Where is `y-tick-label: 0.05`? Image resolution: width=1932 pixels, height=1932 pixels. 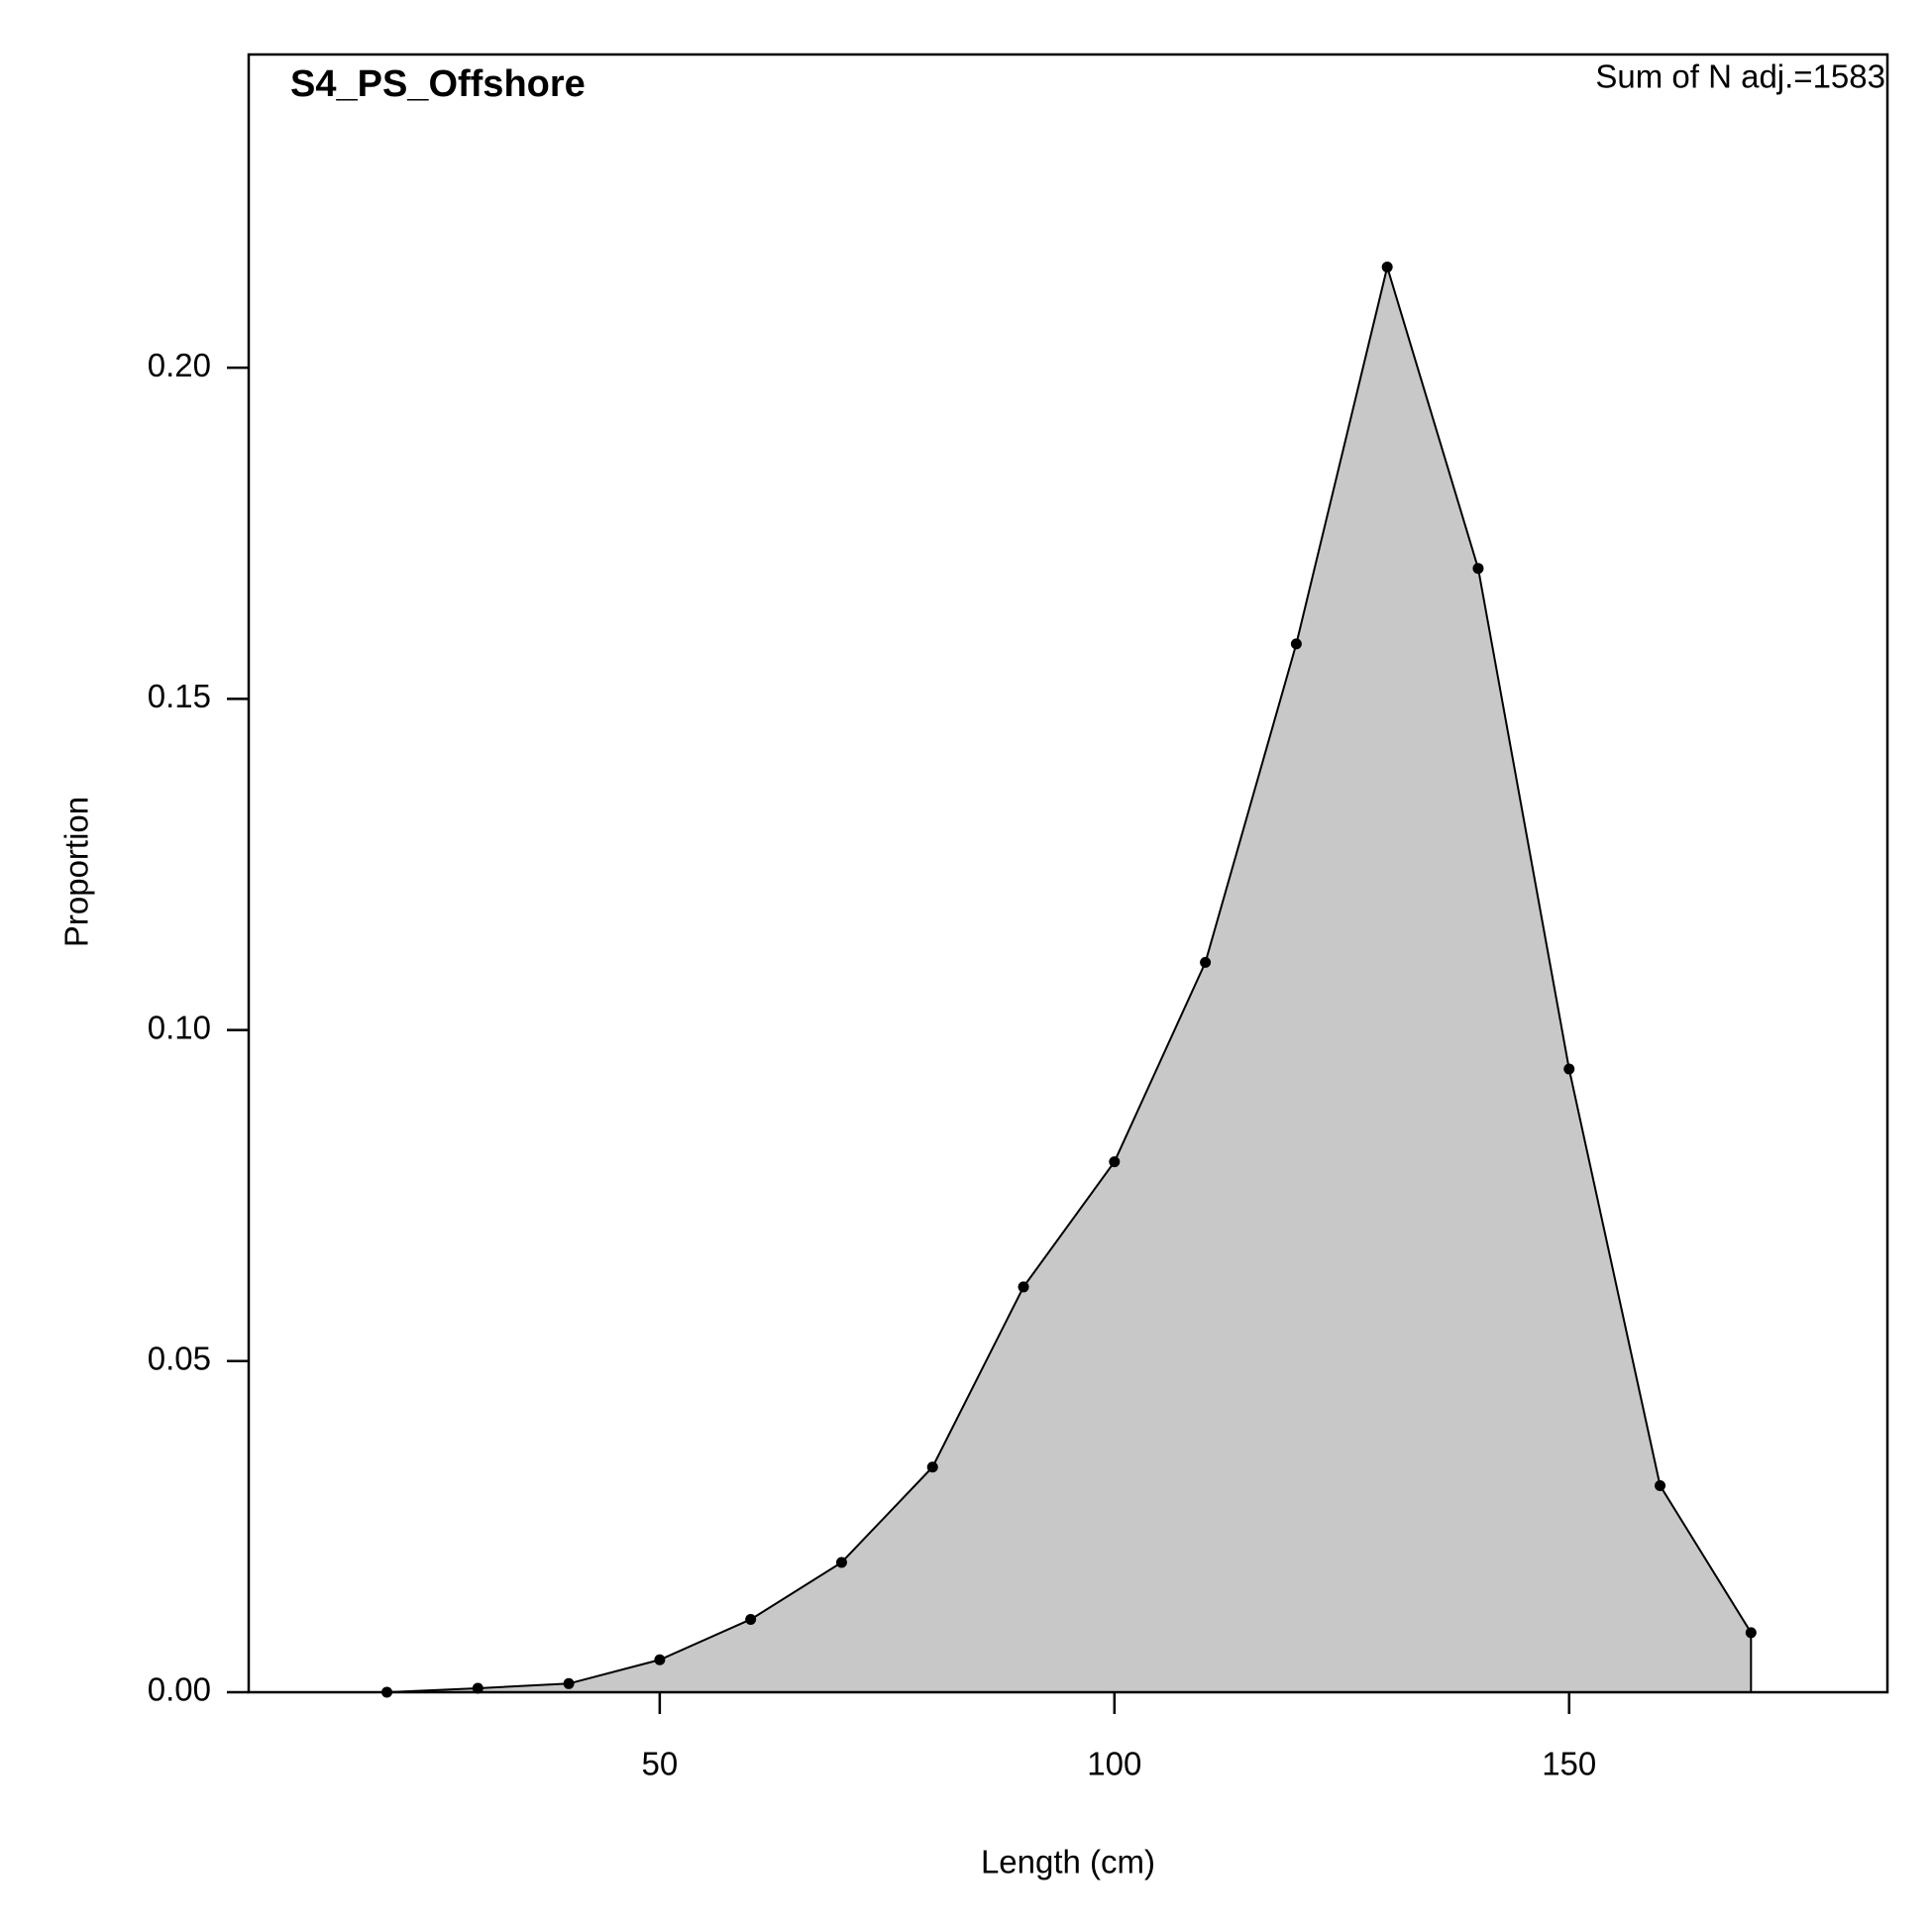
y-tick-label: 0.05 is located at coordinates (179, 1359).